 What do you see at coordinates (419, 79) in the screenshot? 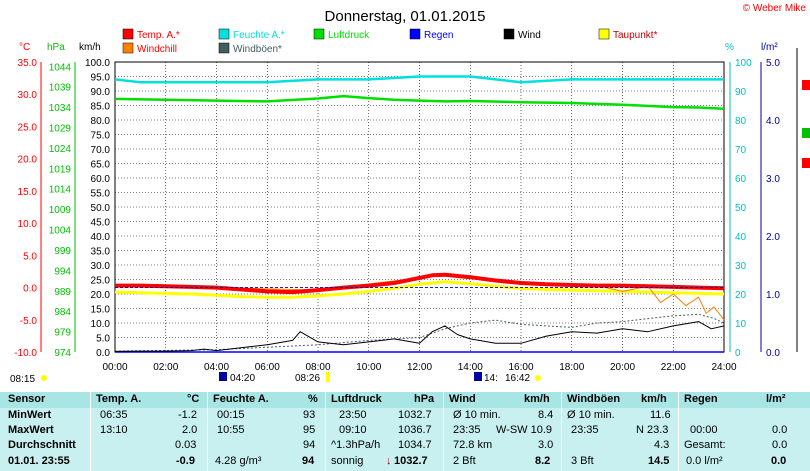
I see `series-feuchte-a` at bounding box center [419, 79].